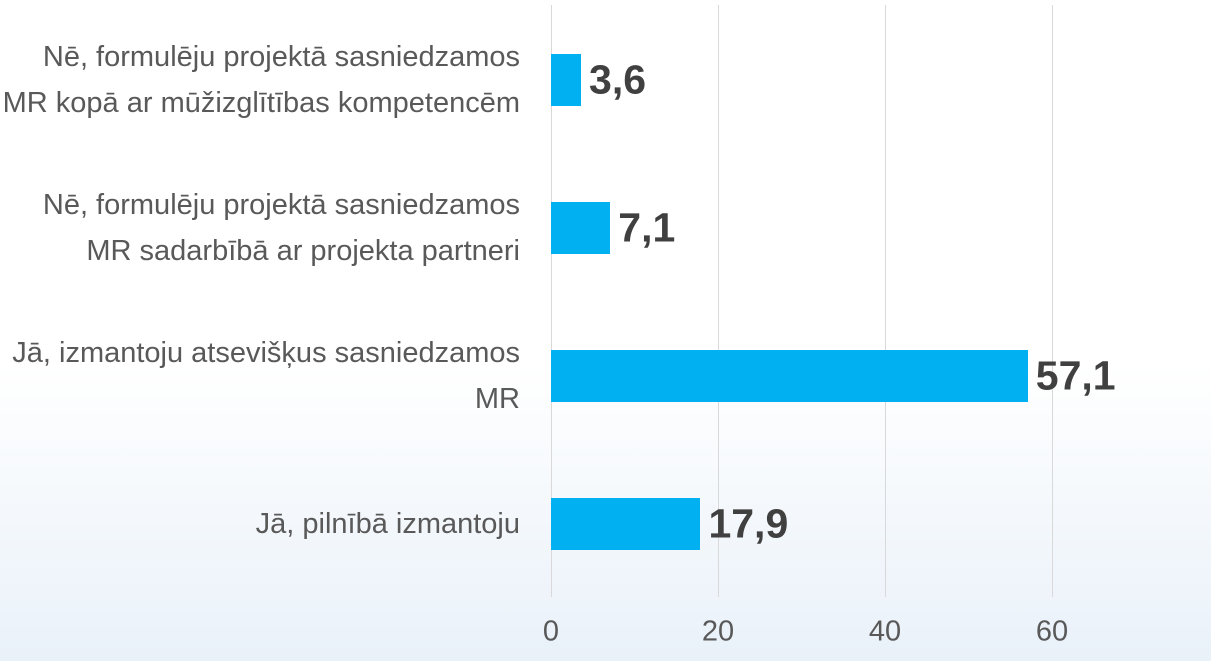 The image size is (1211, 661). Describe the element at coordinates (618, 79) in the screenshot. I see `value-label: 3,6` at that location.